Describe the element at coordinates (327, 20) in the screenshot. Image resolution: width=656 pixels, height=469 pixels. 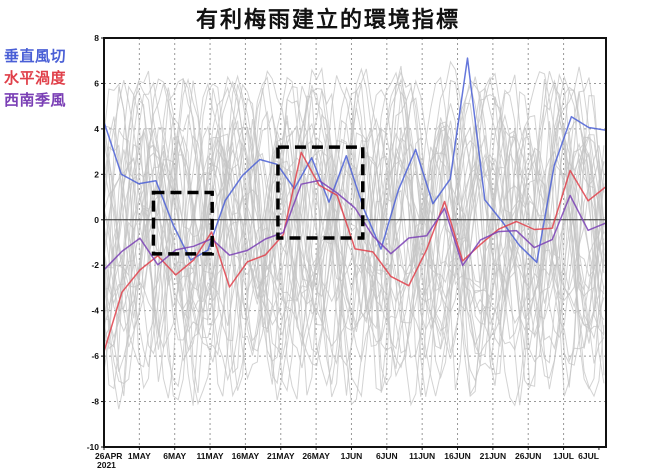
I see `chart-title: 有利梅雨建立的環境指標` at that location.